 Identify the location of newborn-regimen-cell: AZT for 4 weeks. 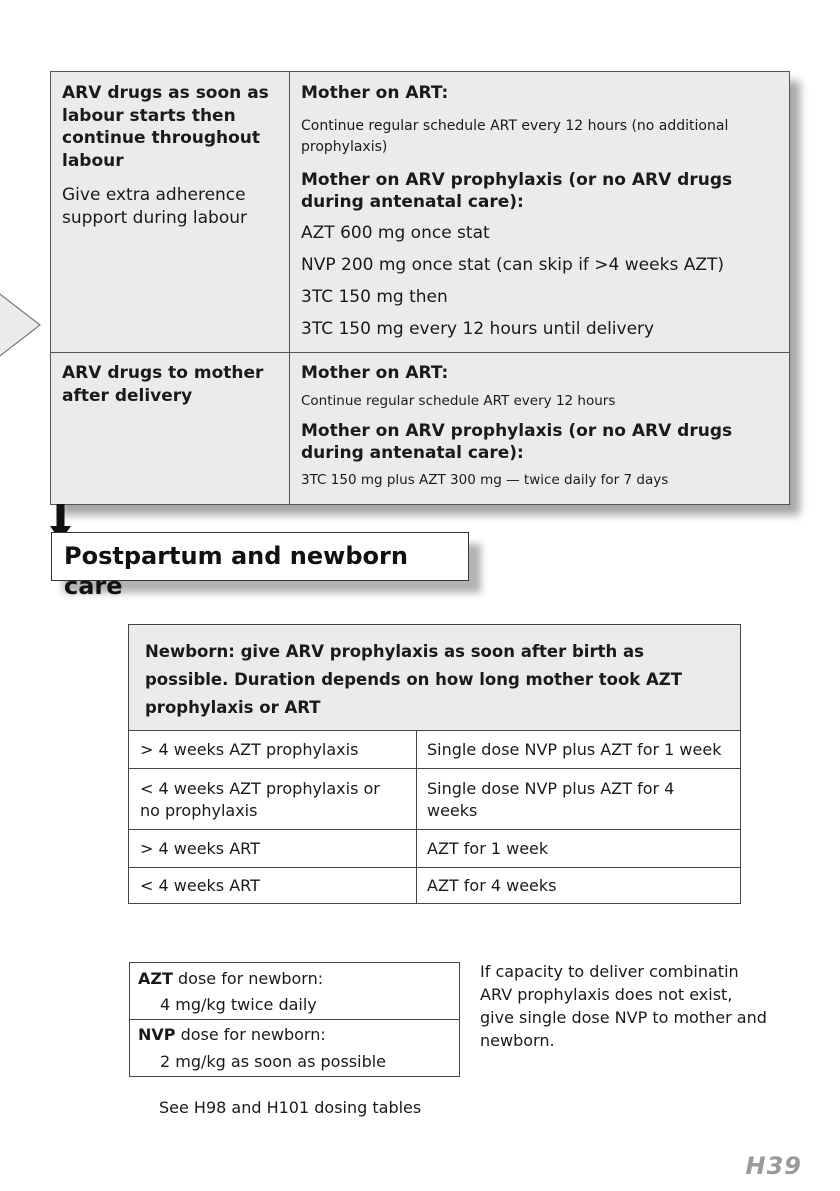
(492, 885).